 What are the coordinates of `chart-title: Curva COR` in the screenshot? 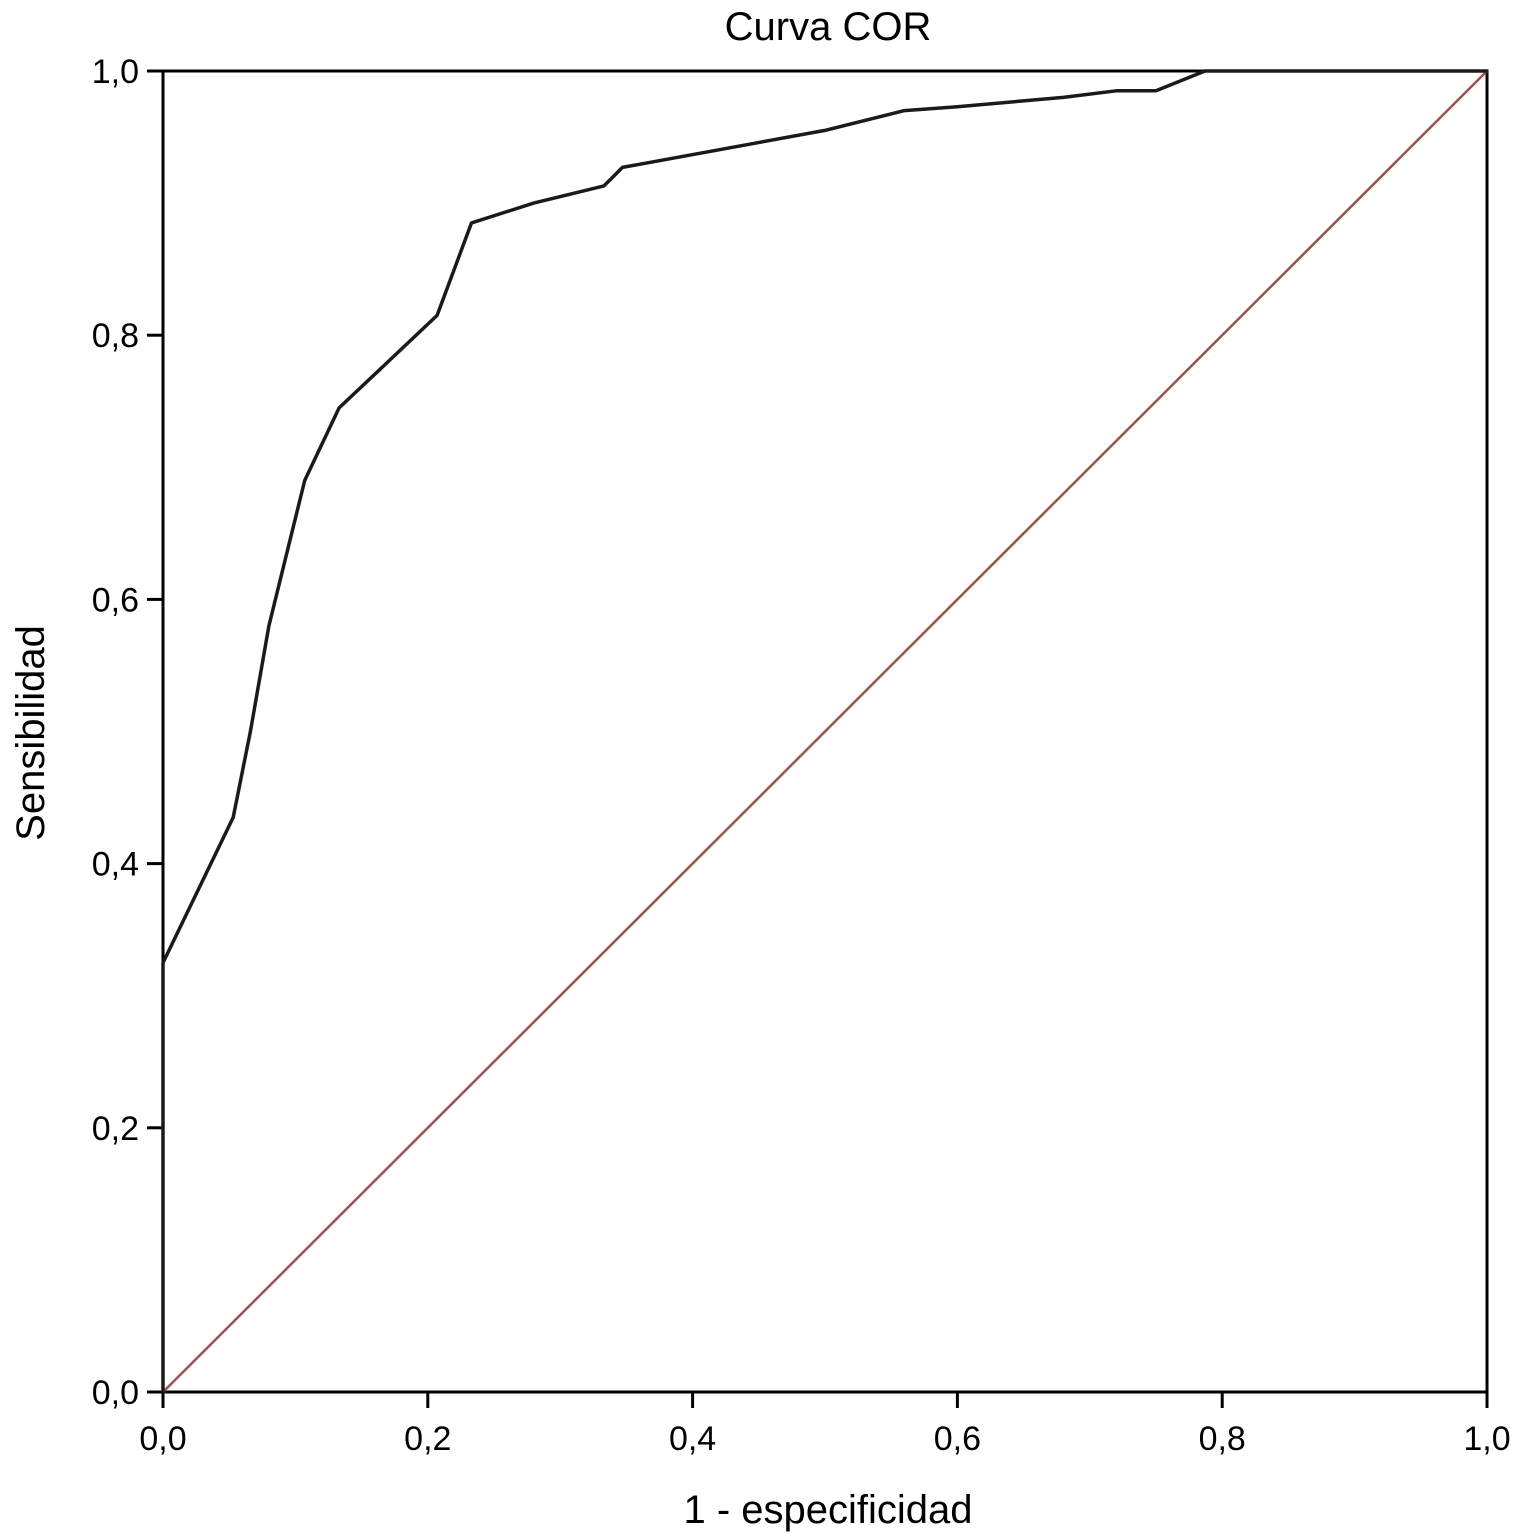 It's located at (828, 27).